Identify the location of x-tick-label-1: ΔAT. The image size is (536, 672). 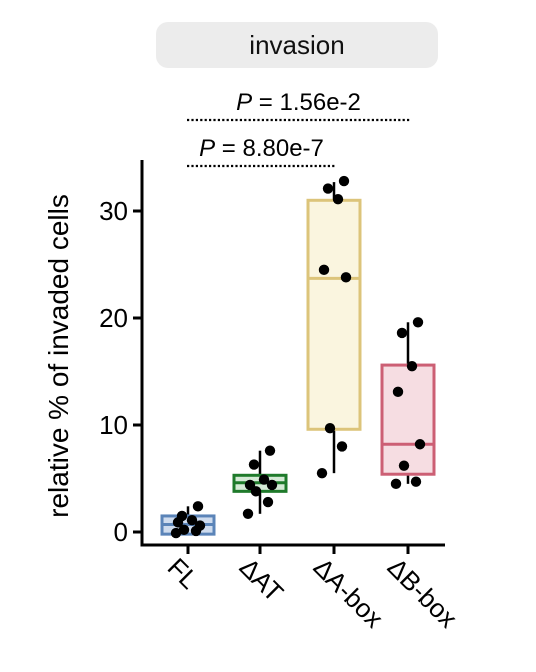
(262, 580).